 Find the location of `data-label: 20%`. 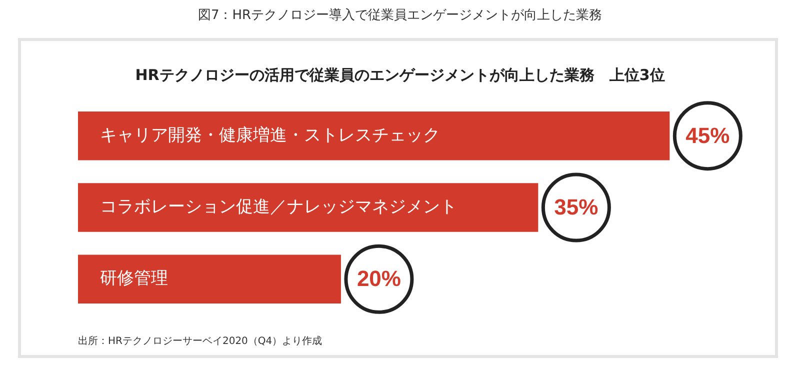

data-label: 20% is located at coordinates (378, 279).